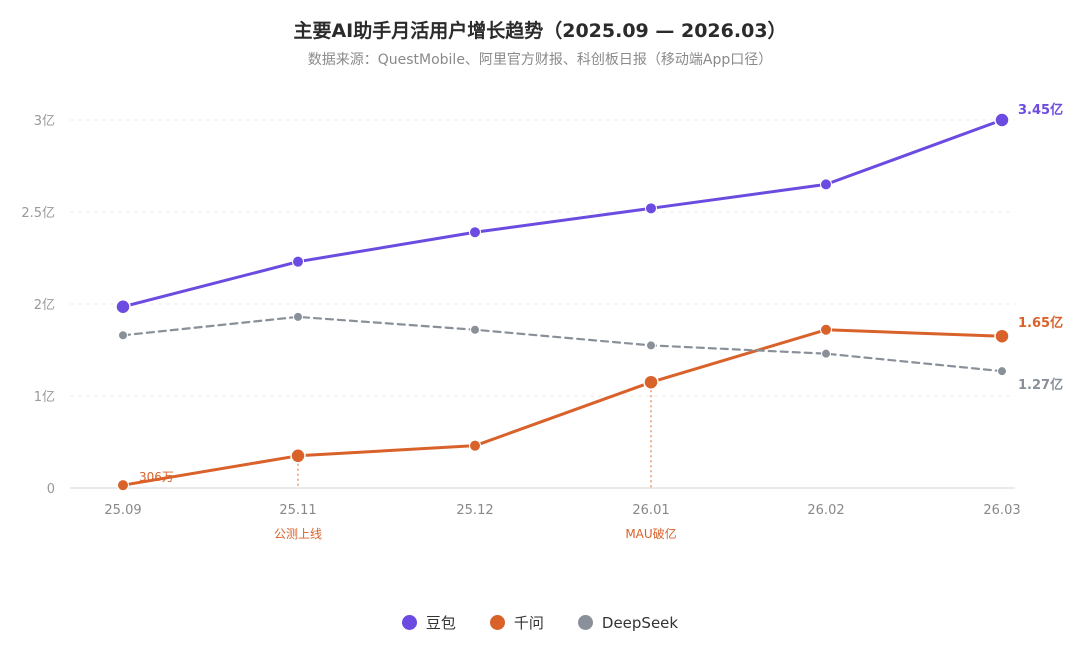 The height and width of the screenshot is (648, 1080). Describe the element at coordinates (298, 534) in the screenshot. I see `annotation-label: 公测上线` at that location.